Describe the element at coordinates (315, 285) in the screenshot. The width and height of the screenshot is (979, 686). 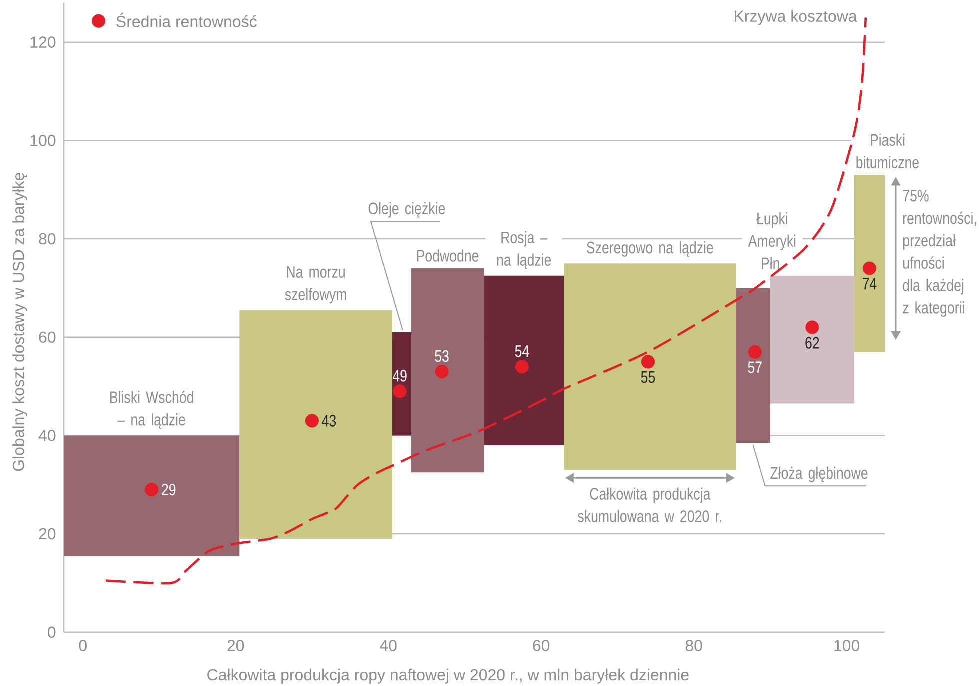
I see `annotation: Na morzu szelfowym` at that location.